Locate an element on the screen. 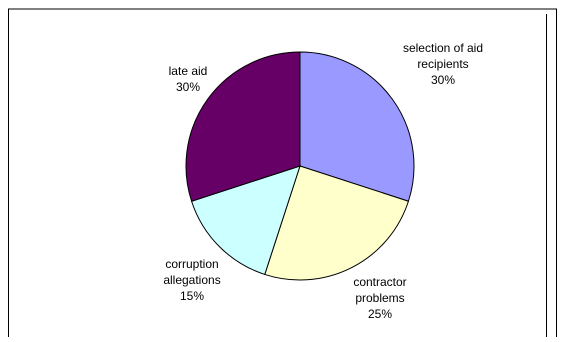 This screenshot has height=342, width=561. data-label-line: contractor is located at coordinates (379, 282).